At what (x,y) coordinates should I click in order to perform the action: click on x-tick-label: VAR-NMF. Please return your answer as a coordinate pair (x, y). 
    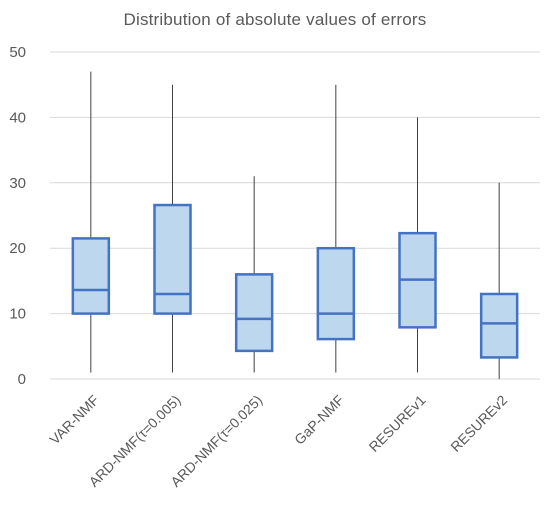
    Looking at the image, I should click on (74, 420).